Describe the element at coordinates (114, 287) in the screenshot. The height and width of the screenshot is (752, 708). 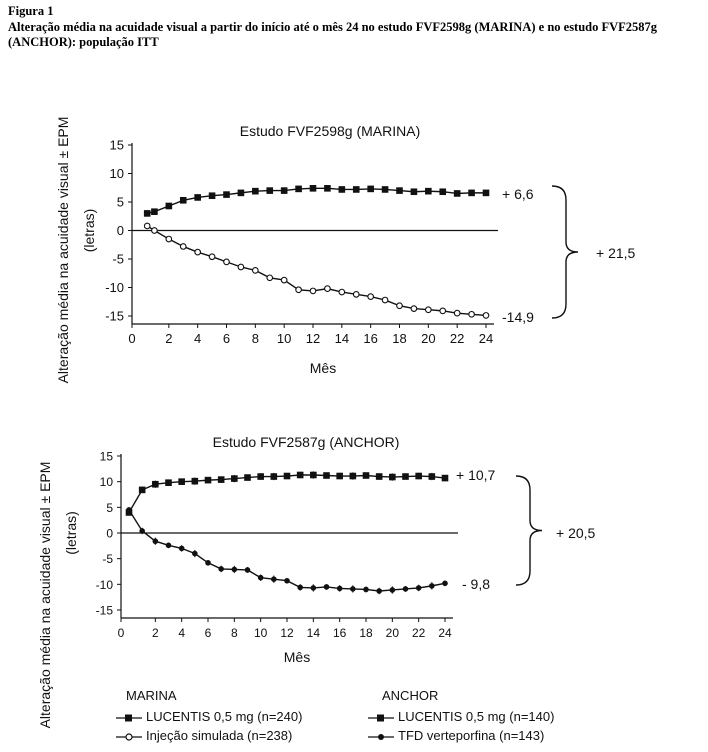
I see `y-tick-label: -10` at that location.